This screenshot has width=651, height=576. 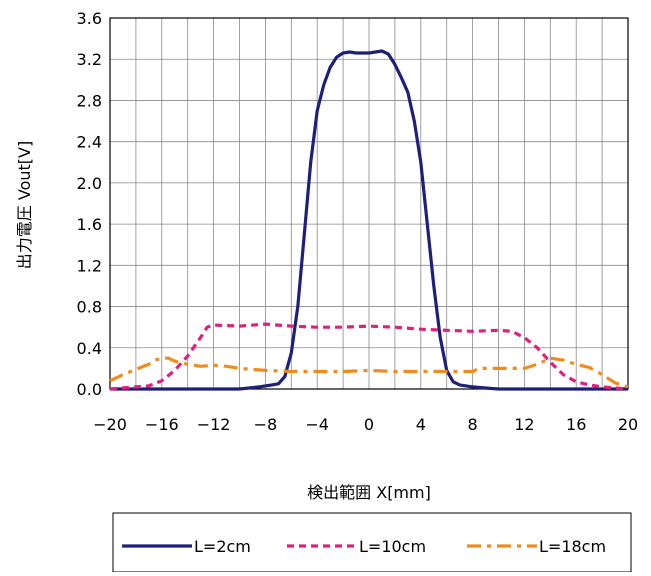 What do you see at coordinates (369, 424) in the screenshot?
I see `x-tick-label: 0` at bounding box center [369, 424].